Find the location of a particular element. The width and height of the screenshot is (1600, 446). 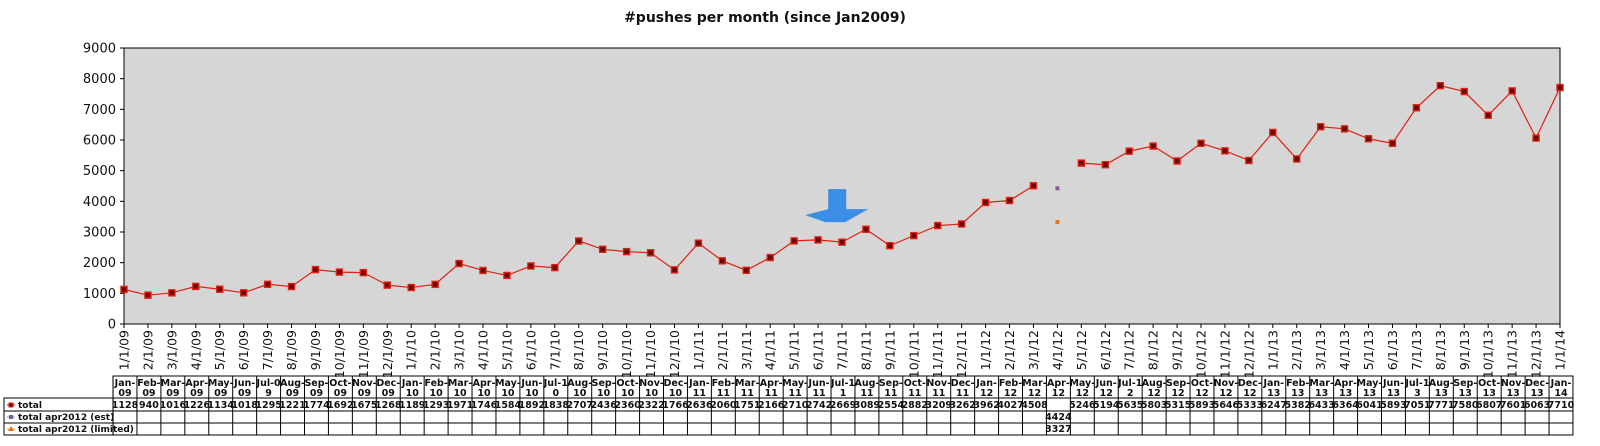

table-value-cell: 1584 is located at coordinates (508, 405).